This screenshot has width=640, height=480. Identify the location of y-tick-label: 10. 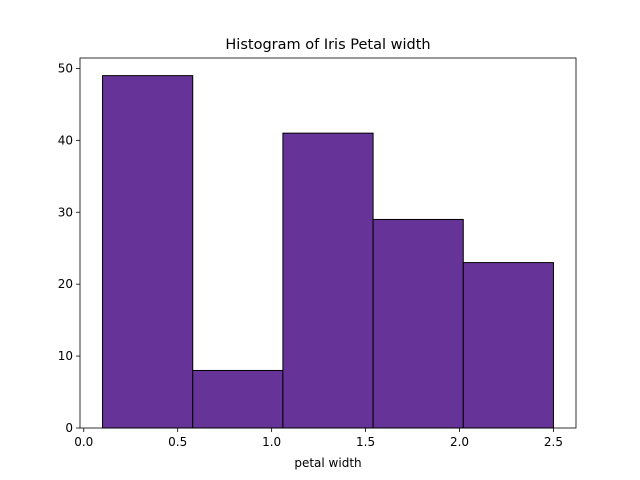
(65, 356).